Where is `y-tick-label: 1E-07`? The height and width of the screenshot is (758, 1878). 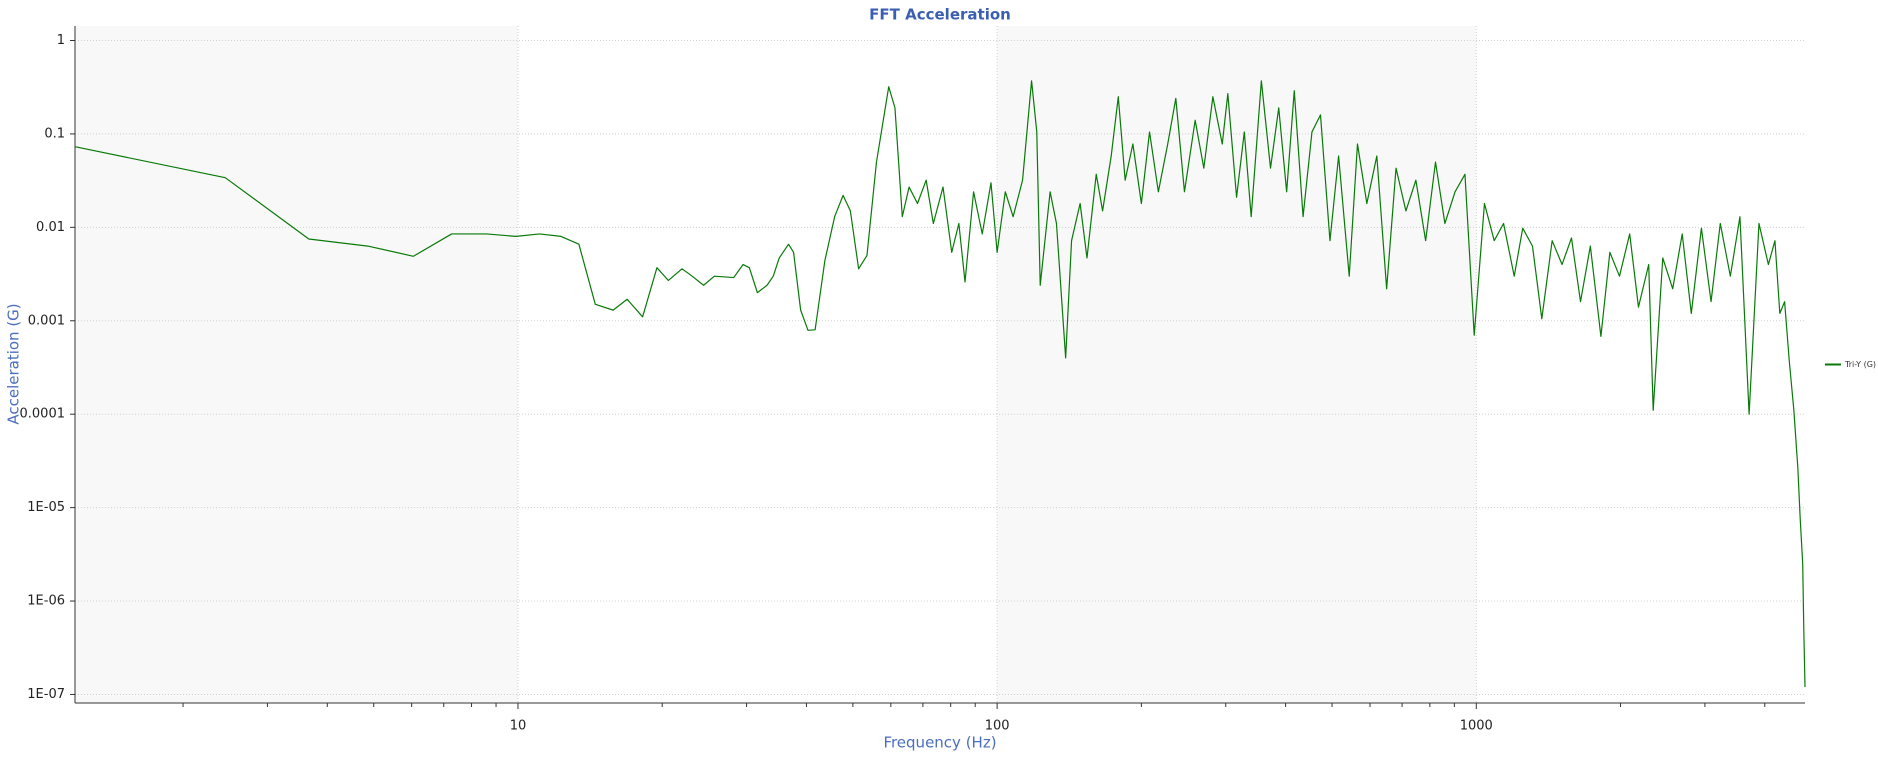 y-tick-label: 1E-07 is located at coordinates (46, 694).